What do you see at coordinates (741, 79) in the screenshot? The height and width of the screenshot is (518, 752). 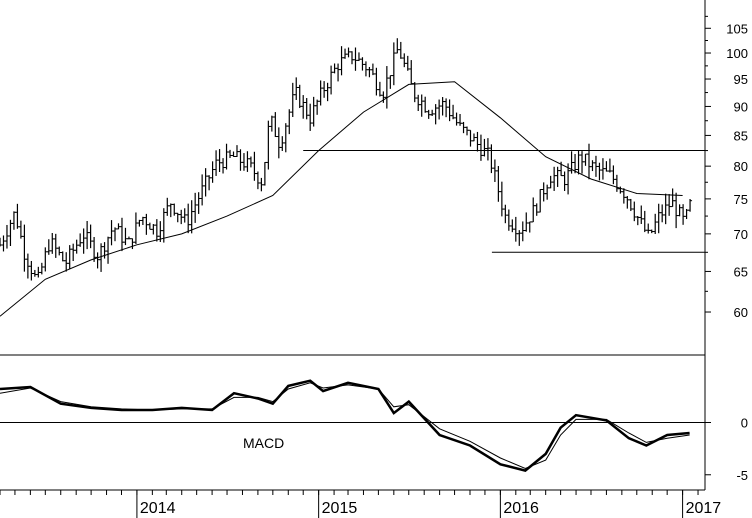 I see `price-y-tick-label: 95` at bounding box center [741, 79].